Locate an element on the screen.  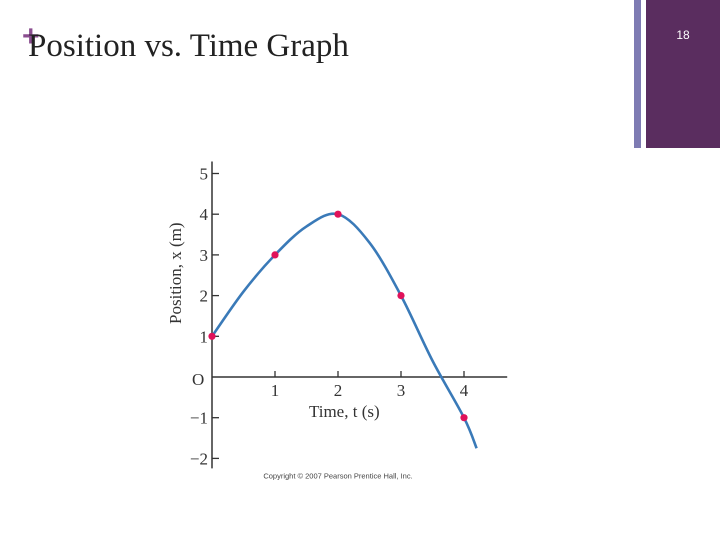
x-tick-label-3: 3 is located at coordinates (401, 390).